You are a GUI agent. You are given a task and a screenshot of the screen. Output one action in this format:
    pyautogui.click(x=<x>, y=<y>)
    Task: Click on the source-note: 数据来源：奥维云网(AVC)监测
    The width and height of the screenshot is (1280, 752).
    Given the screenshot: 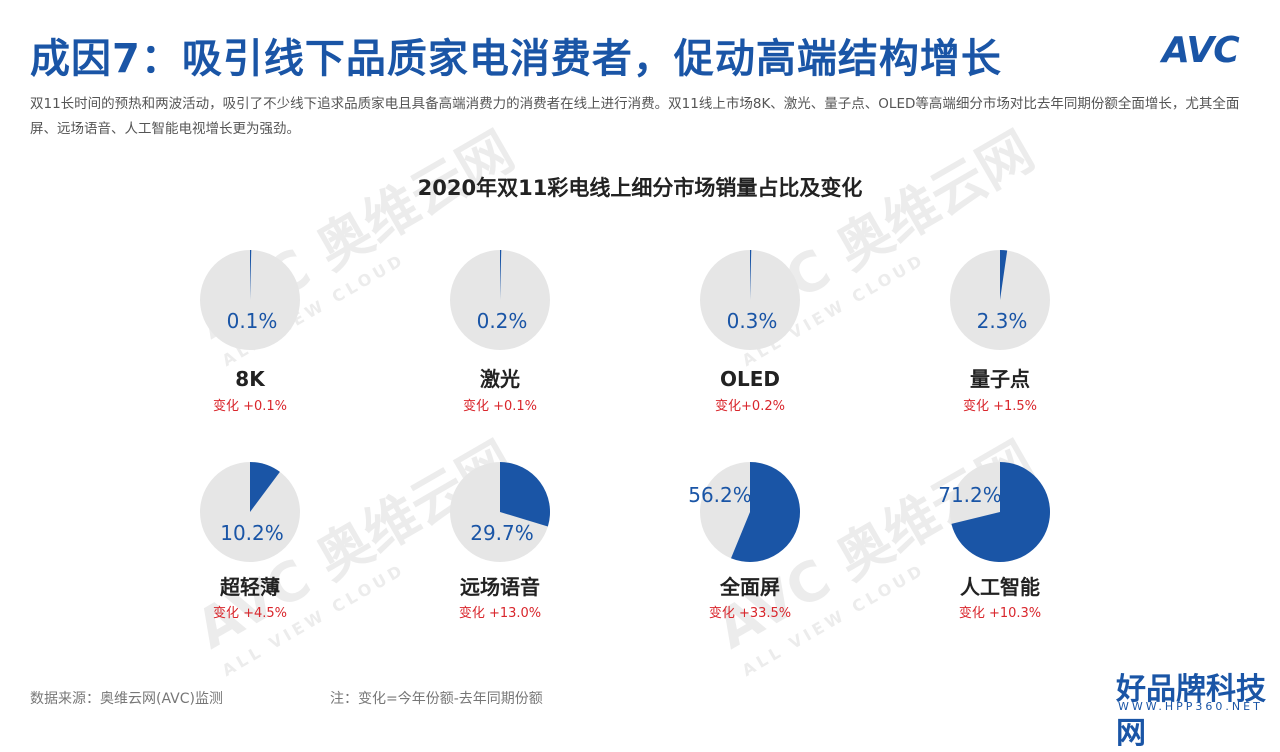 What is the action you would take?
    pyautogui.click(x=126, y=699)
    